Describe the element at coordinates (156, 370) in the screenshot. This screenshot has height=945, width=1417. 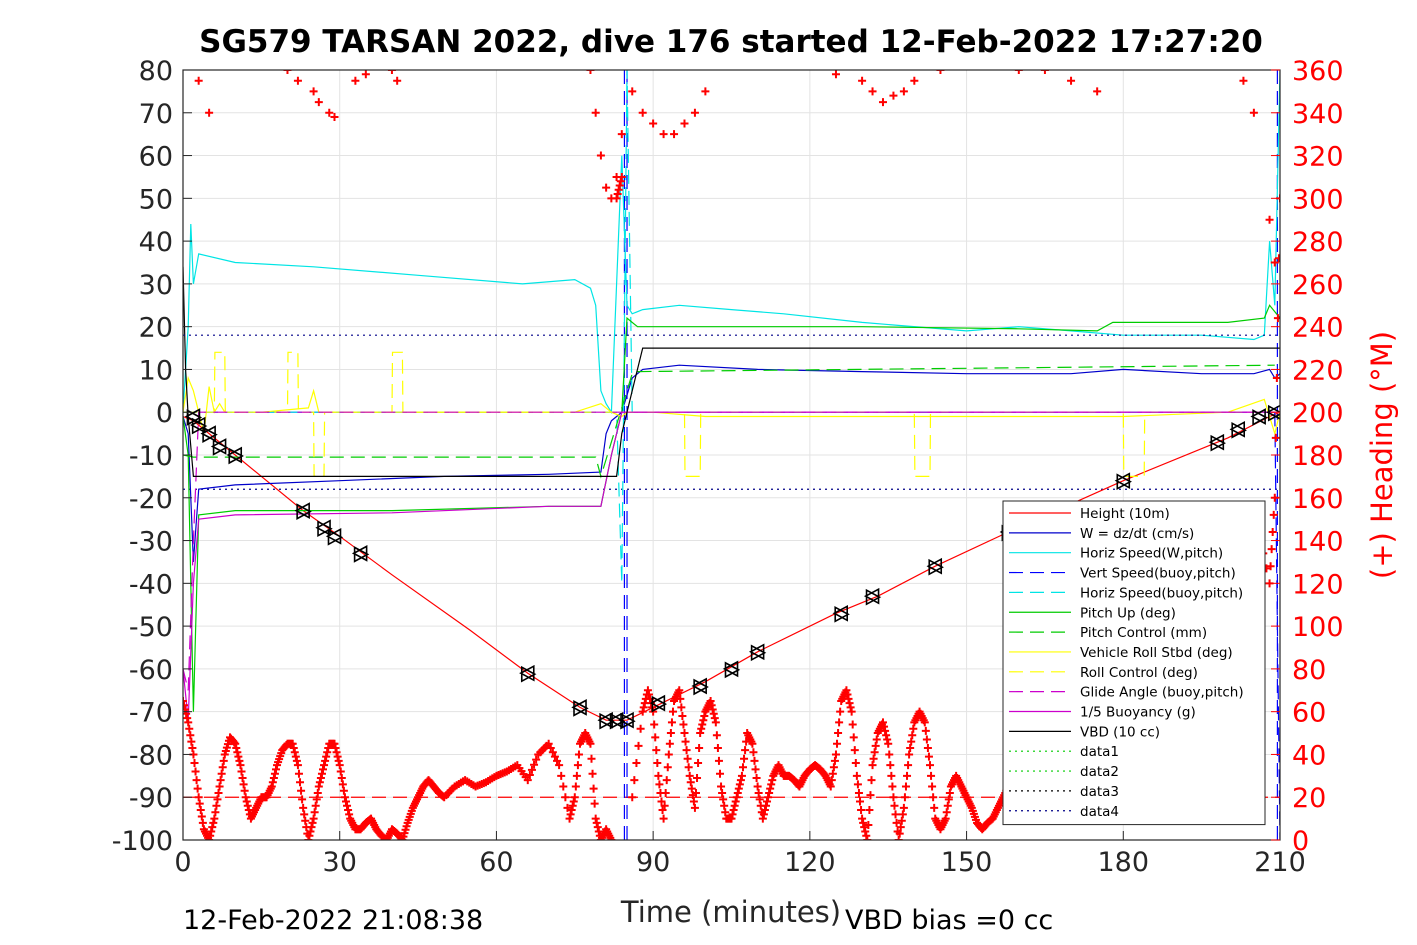
I see `y-tick-label: 10` at that location.